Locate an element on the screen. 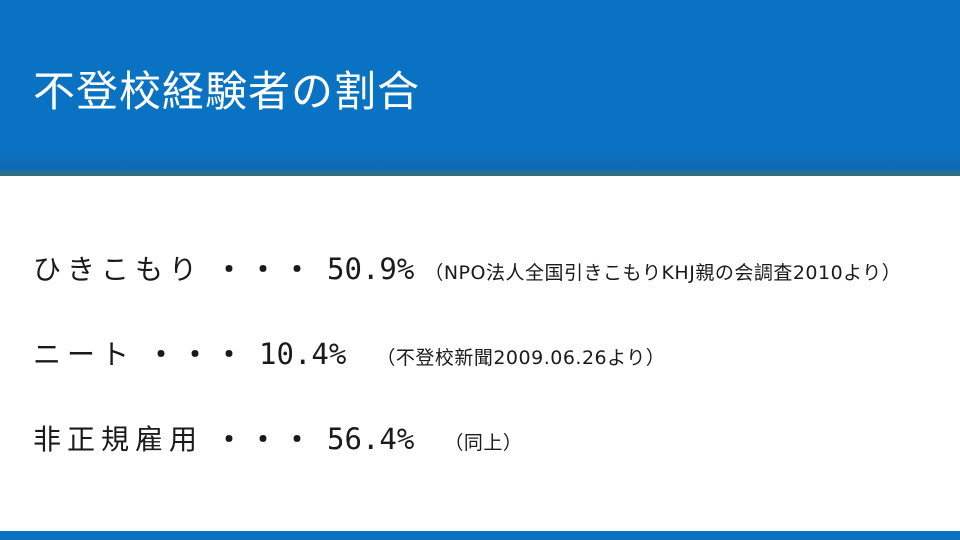 This screenshot has height=540, width=960. stat-value: 56.4% is located at coordinates (371, 439).